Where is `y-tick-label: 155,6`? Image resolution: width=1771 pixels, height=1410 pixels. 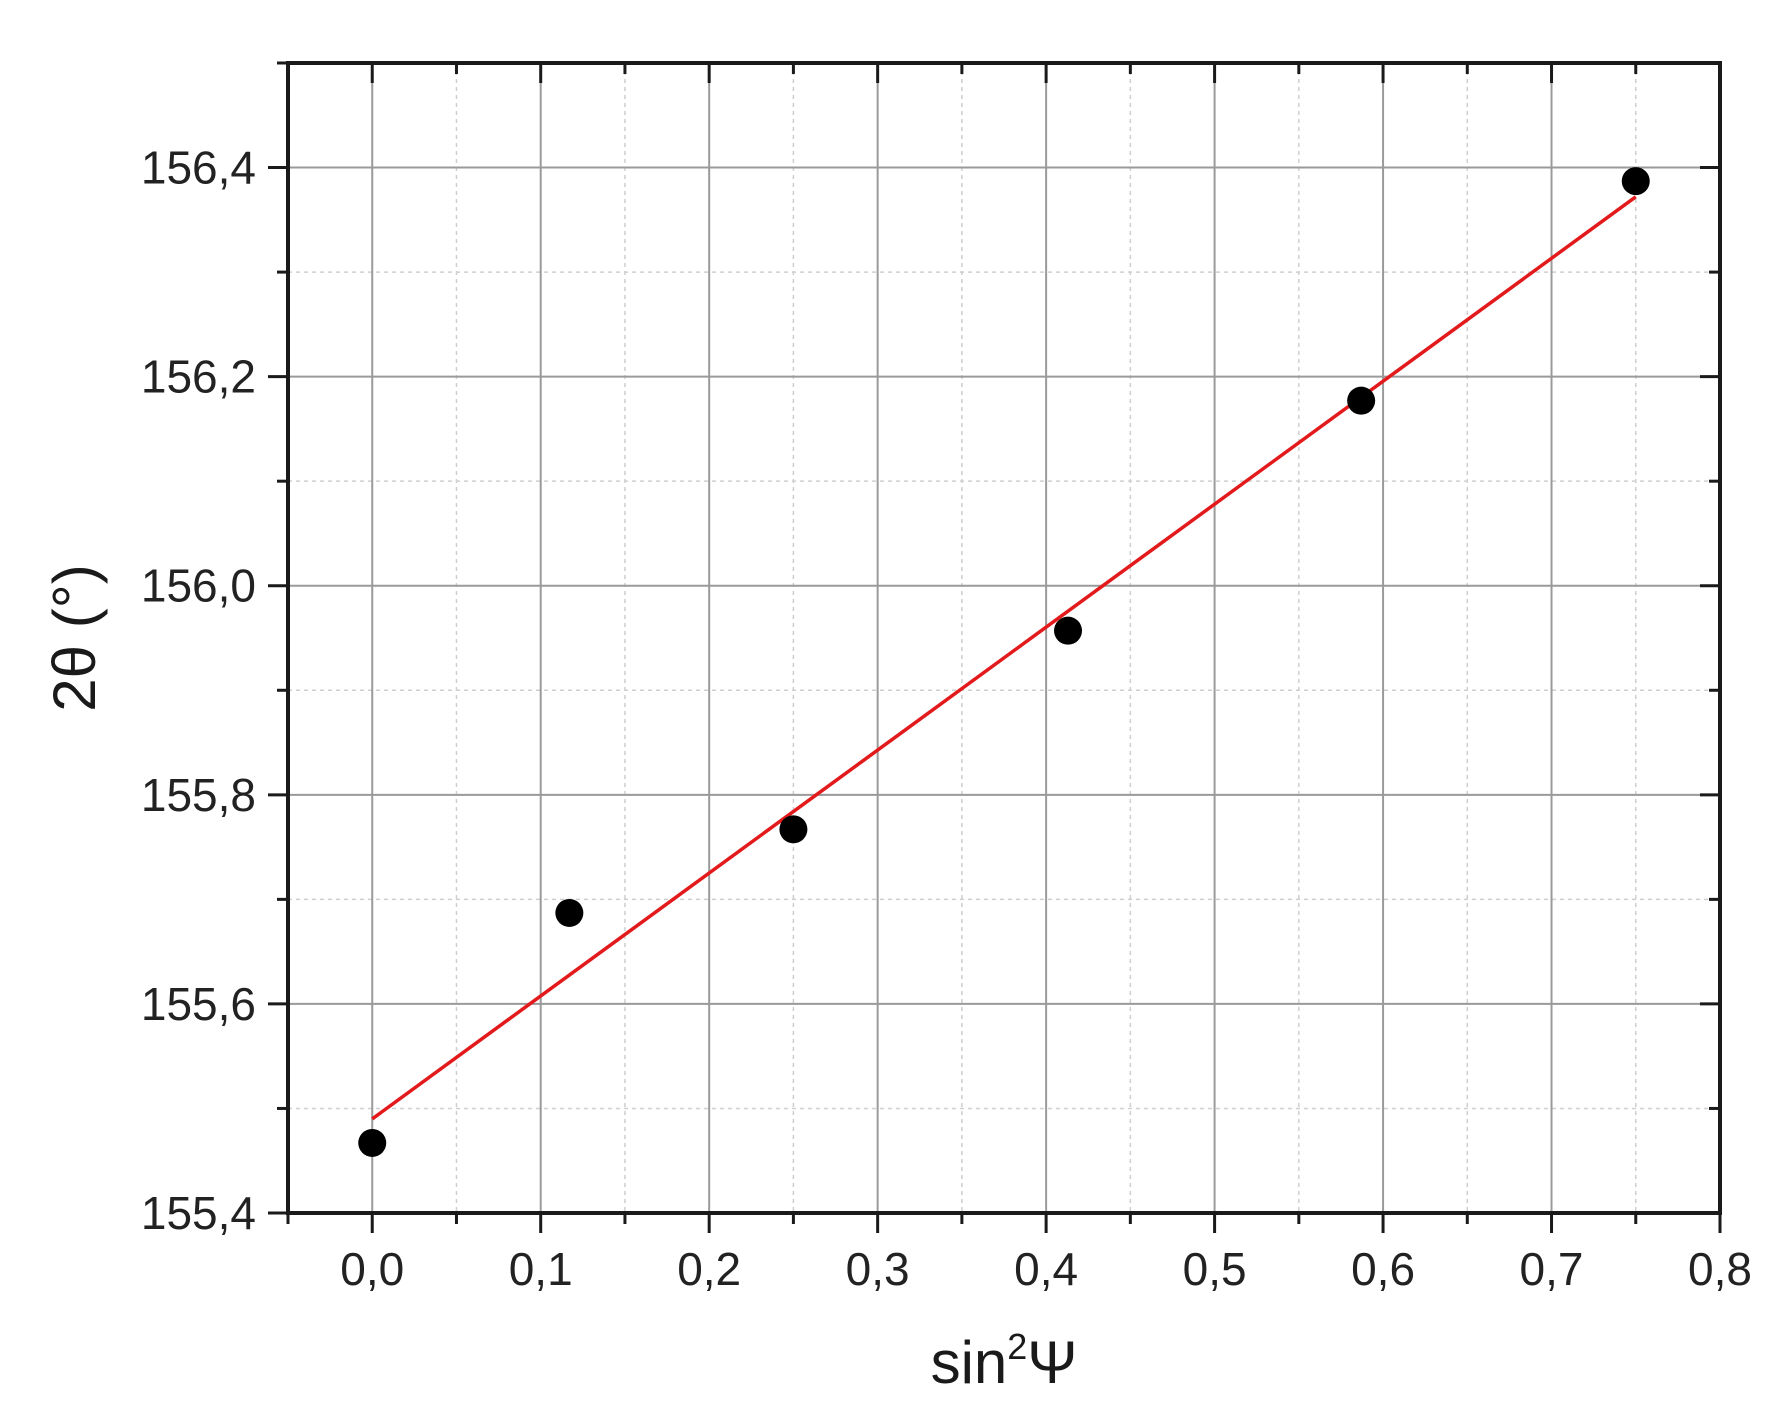 y-tick-label: 155,6 is located at coordinates (198, 1004).